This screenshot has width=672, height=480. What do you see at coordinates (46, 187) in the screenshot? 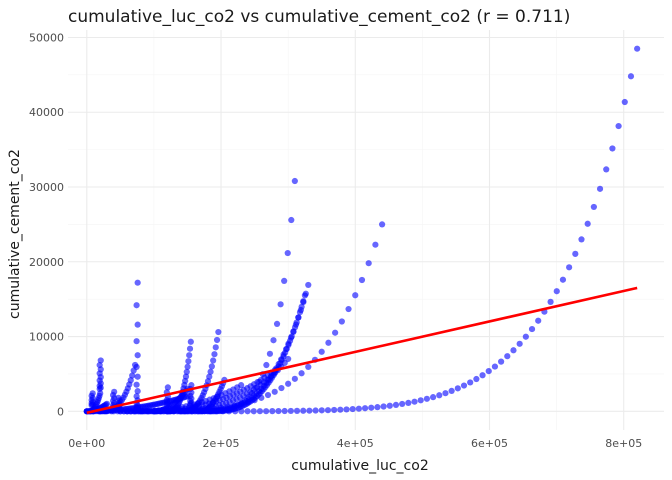
I see `y-tick-label: 30000` at bounding box center [46, 187].